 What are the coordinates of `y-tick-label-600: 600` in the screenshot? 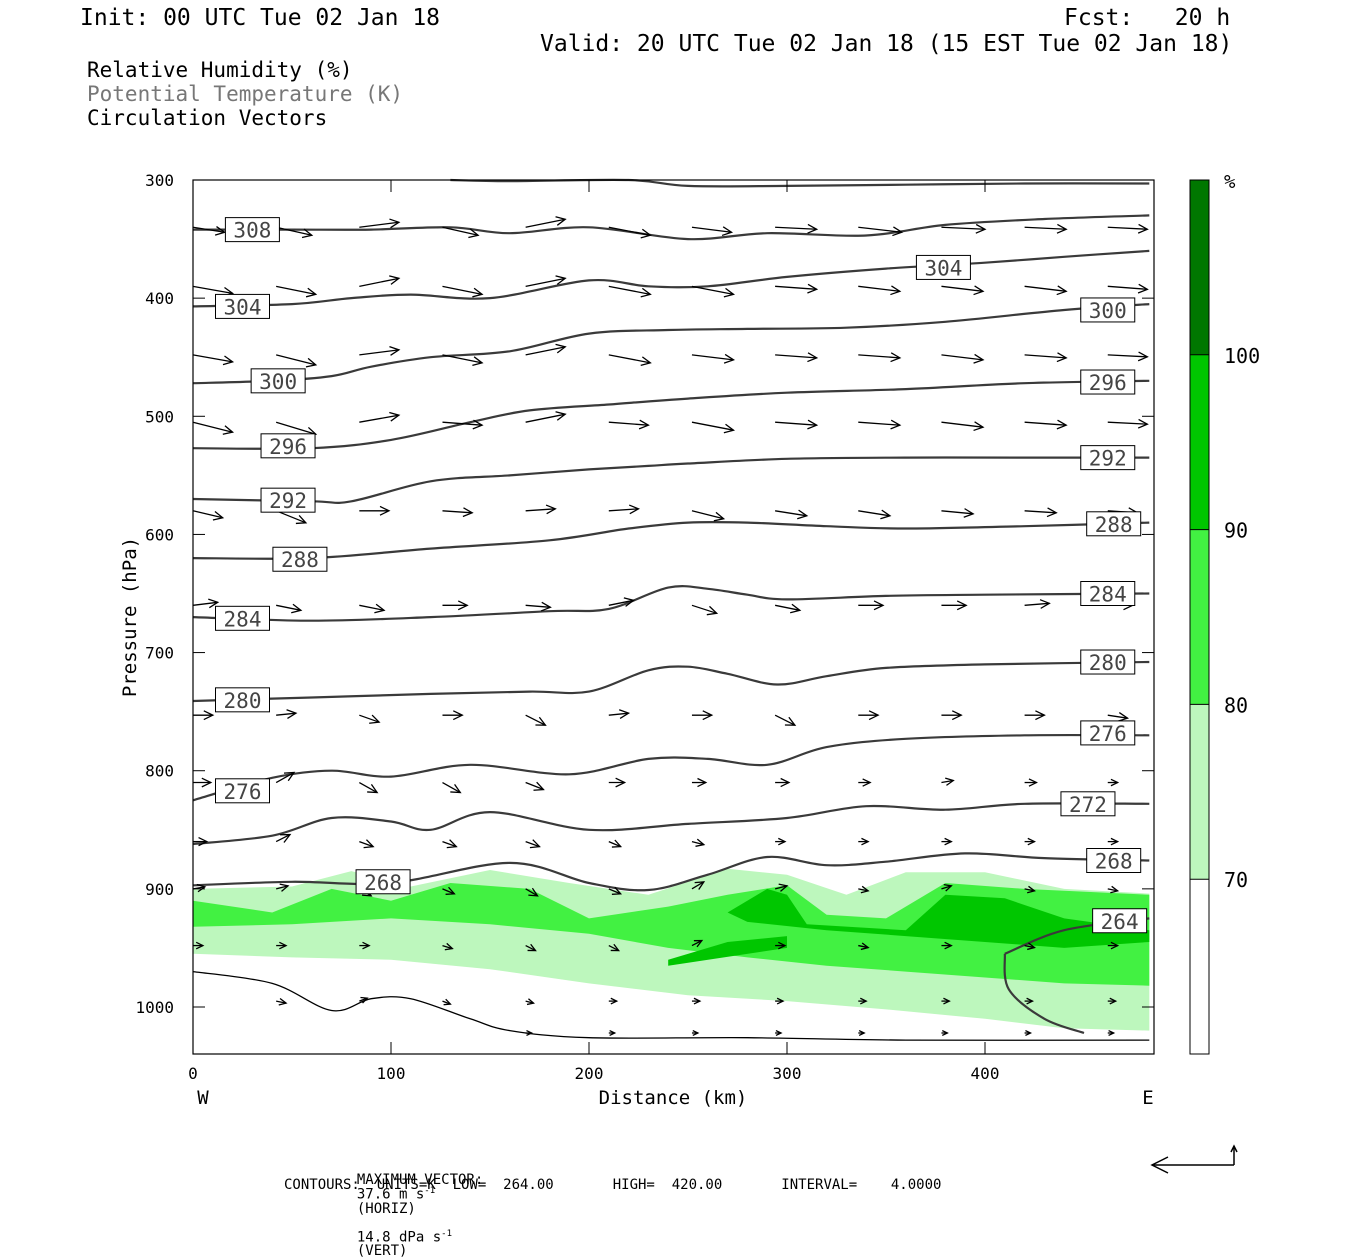 It's located at (159, 534).